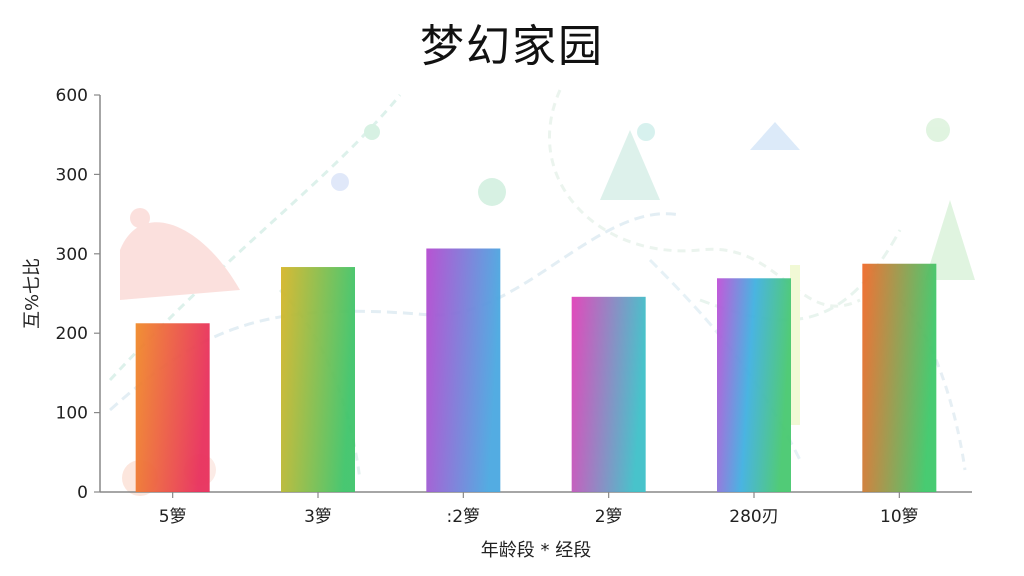 The height and width of the screenshot is (576, 1024). Describe the element at coordinates (32, 293) in the screenshot. I see `y-axis-title: 互%七比` at that location.